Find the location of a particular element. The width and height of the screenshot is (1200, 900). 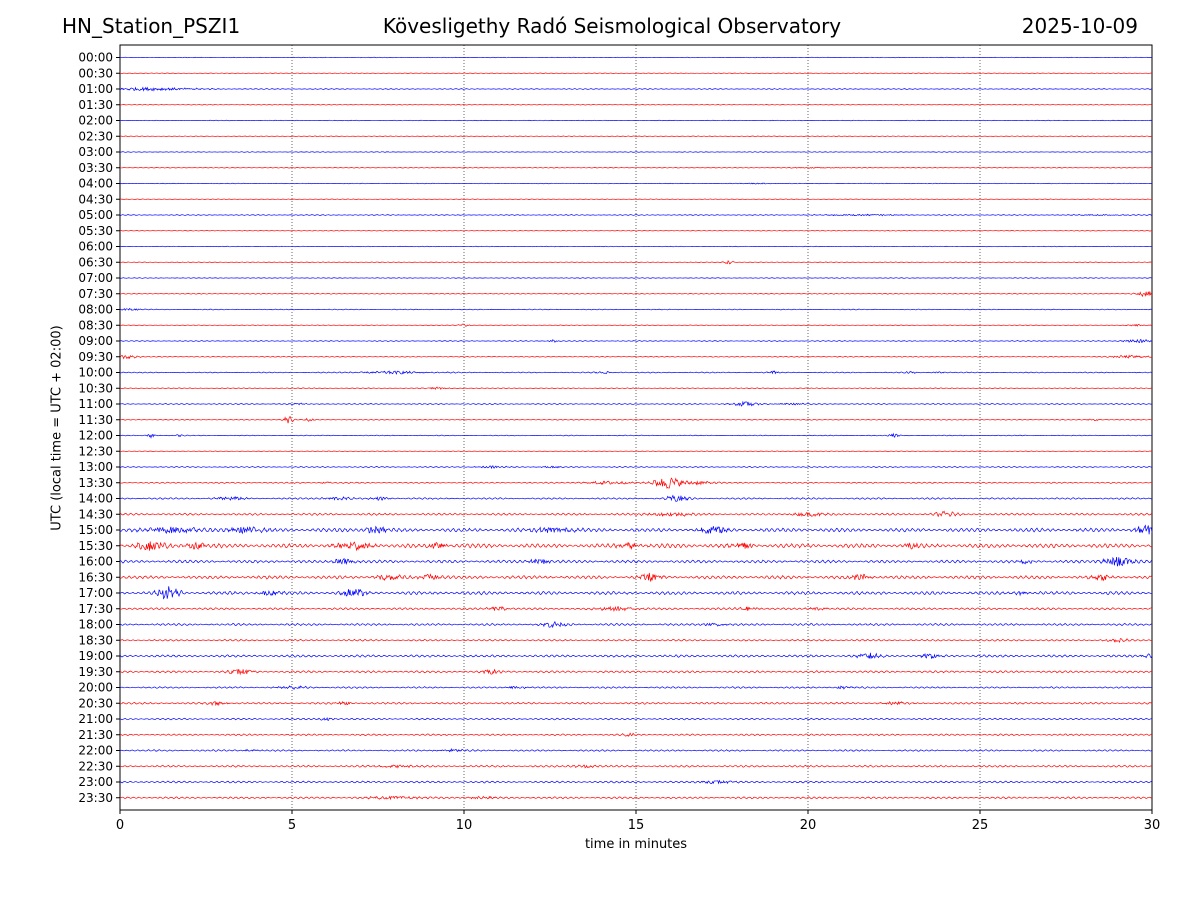

y-tick-label: 10:00 is located at coordinates (95, 373).